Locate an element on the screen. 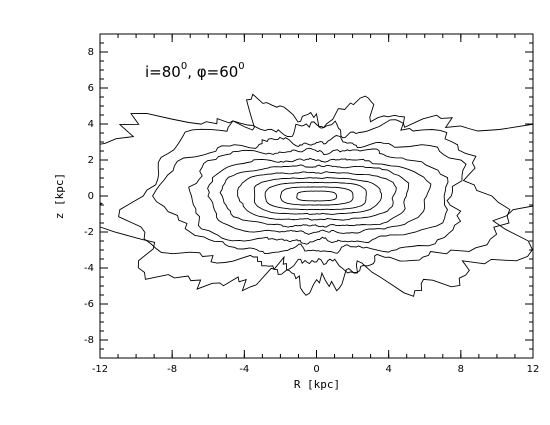 This screenshot has height=425, width=550. y-tick-label: -4 is located at coordinates (89, 268).